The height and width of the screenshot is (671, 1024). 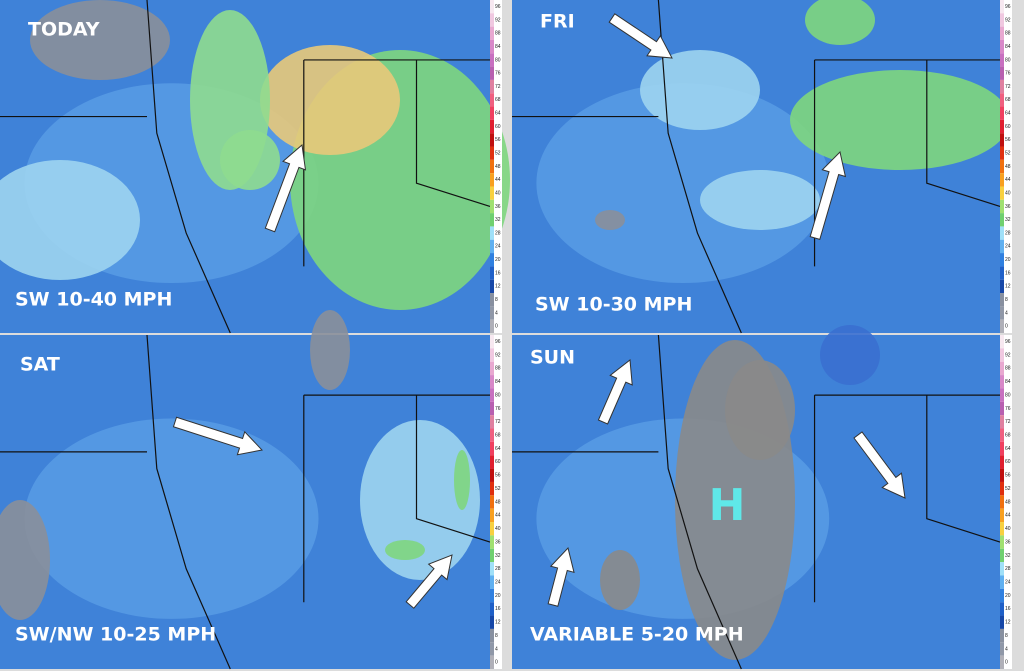 I want to click on high-pressure-label: H, so click(x=727, y=505).